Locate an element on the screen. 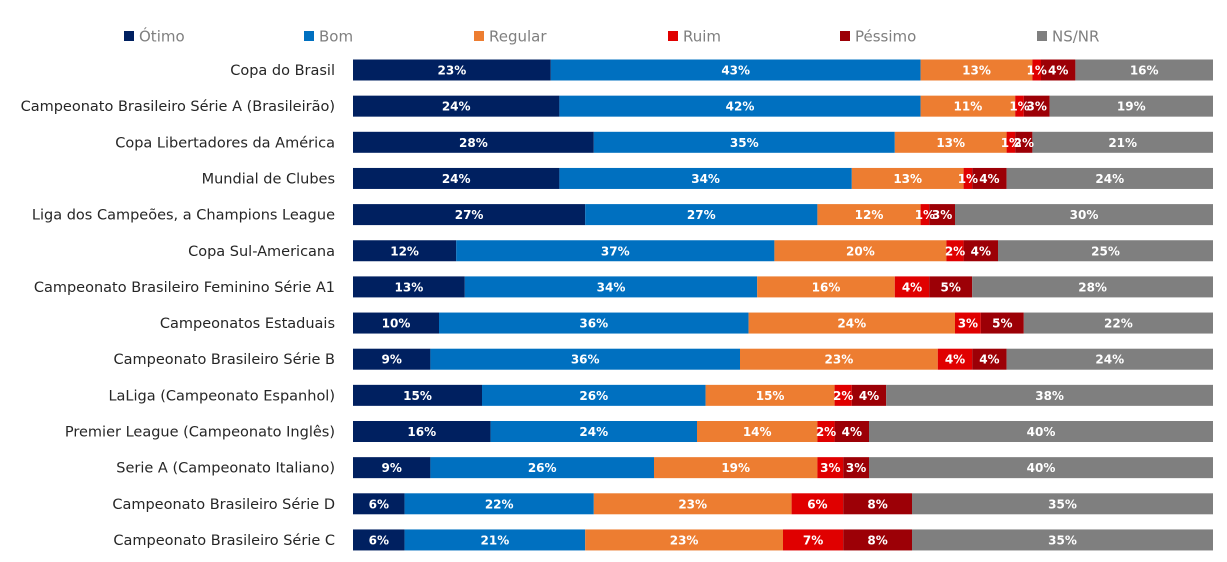 This screenshot has height=562, width=1227. bar-row-laliga-campeonato-espanhol: 15% 26% 15% 2% 4% 38% is located at coordinates (783, 395).